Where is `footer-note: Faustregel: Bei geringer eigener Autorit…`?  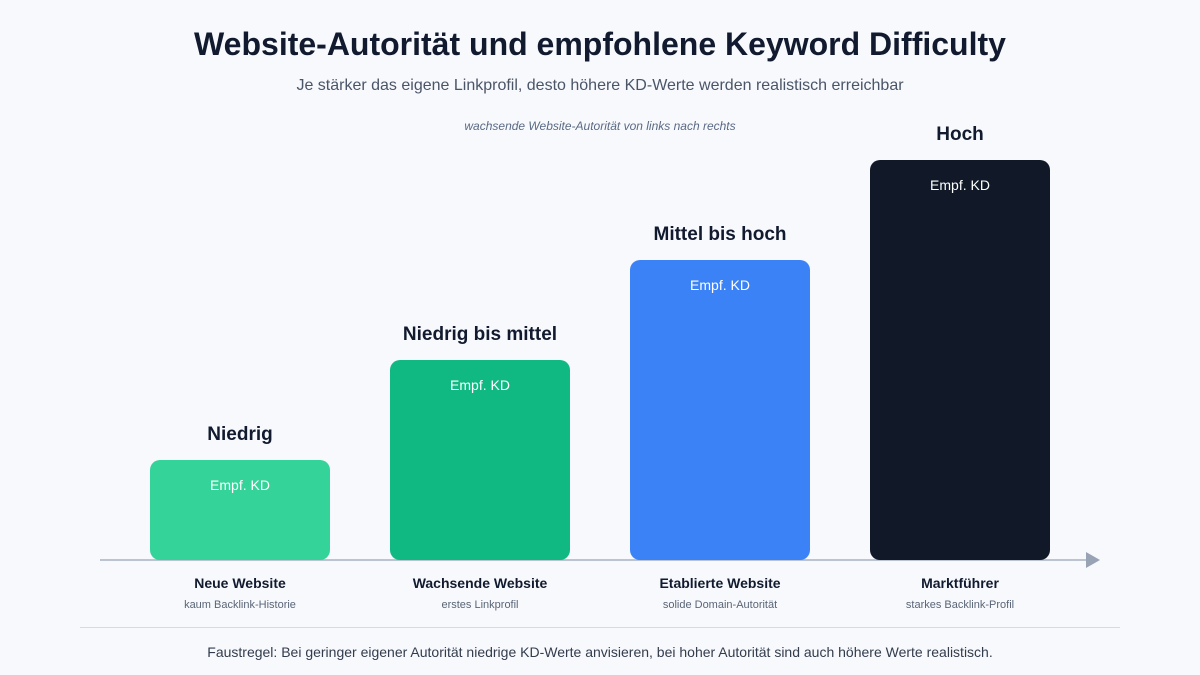
footer-note: Faustregel: Bei geringer eigener Autorit… is located at coordinates (600, 652).